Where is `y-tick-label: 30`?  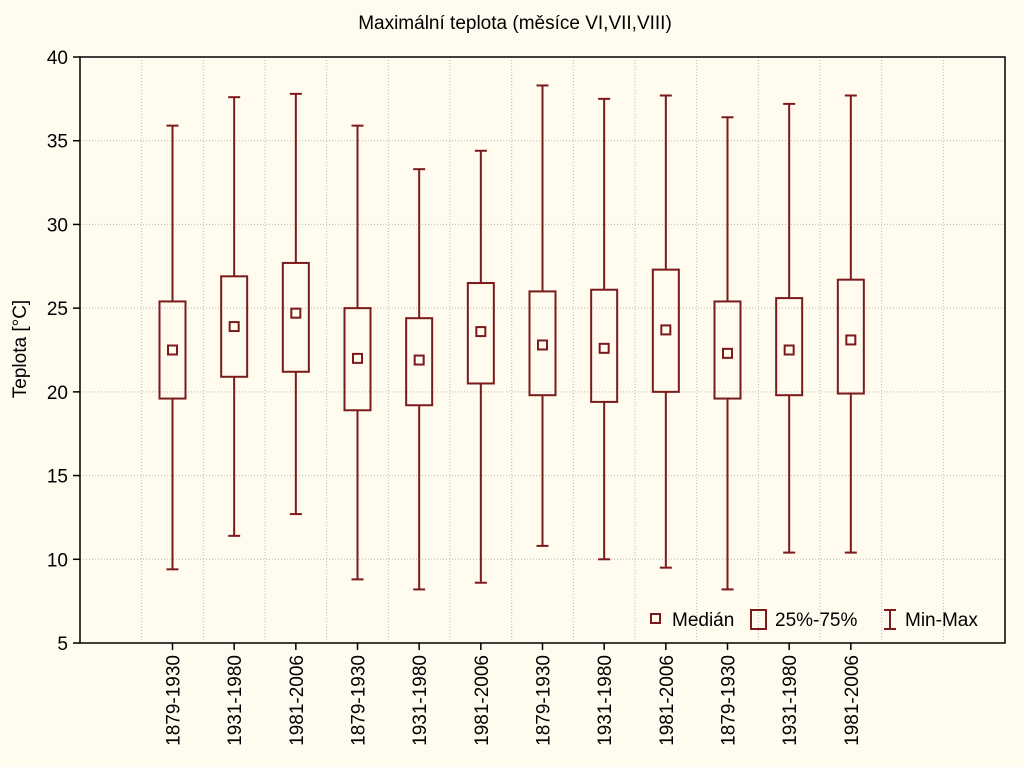 y-tick-label: 30 is located at coordinates (57, 225).